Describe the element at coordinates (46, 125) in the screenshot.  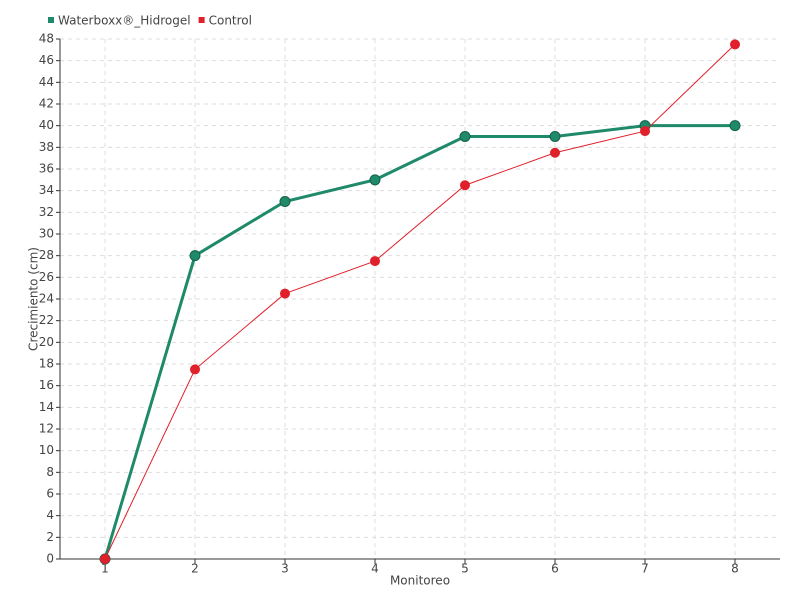
I see `y-tick-label: 40` at that location.